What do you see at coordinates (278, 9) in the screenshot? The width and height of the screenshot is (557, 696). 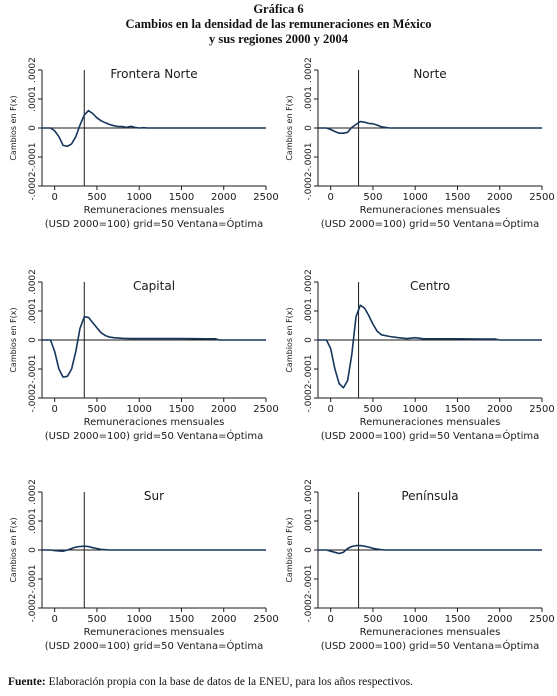 I see `figure-label: Gráfica 6` at bounding box center [278, 9].